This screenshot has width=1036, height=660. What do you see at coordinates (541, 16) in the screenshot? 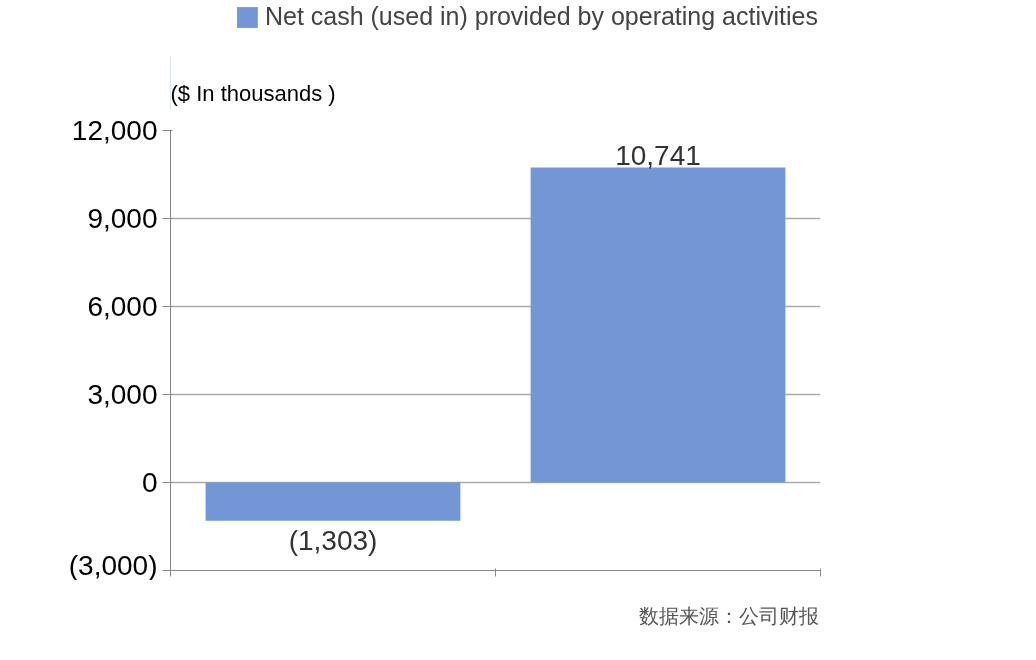
I see `legend-label: Net cash (used in) provided by operating activities` at bounding box center [541, 16].